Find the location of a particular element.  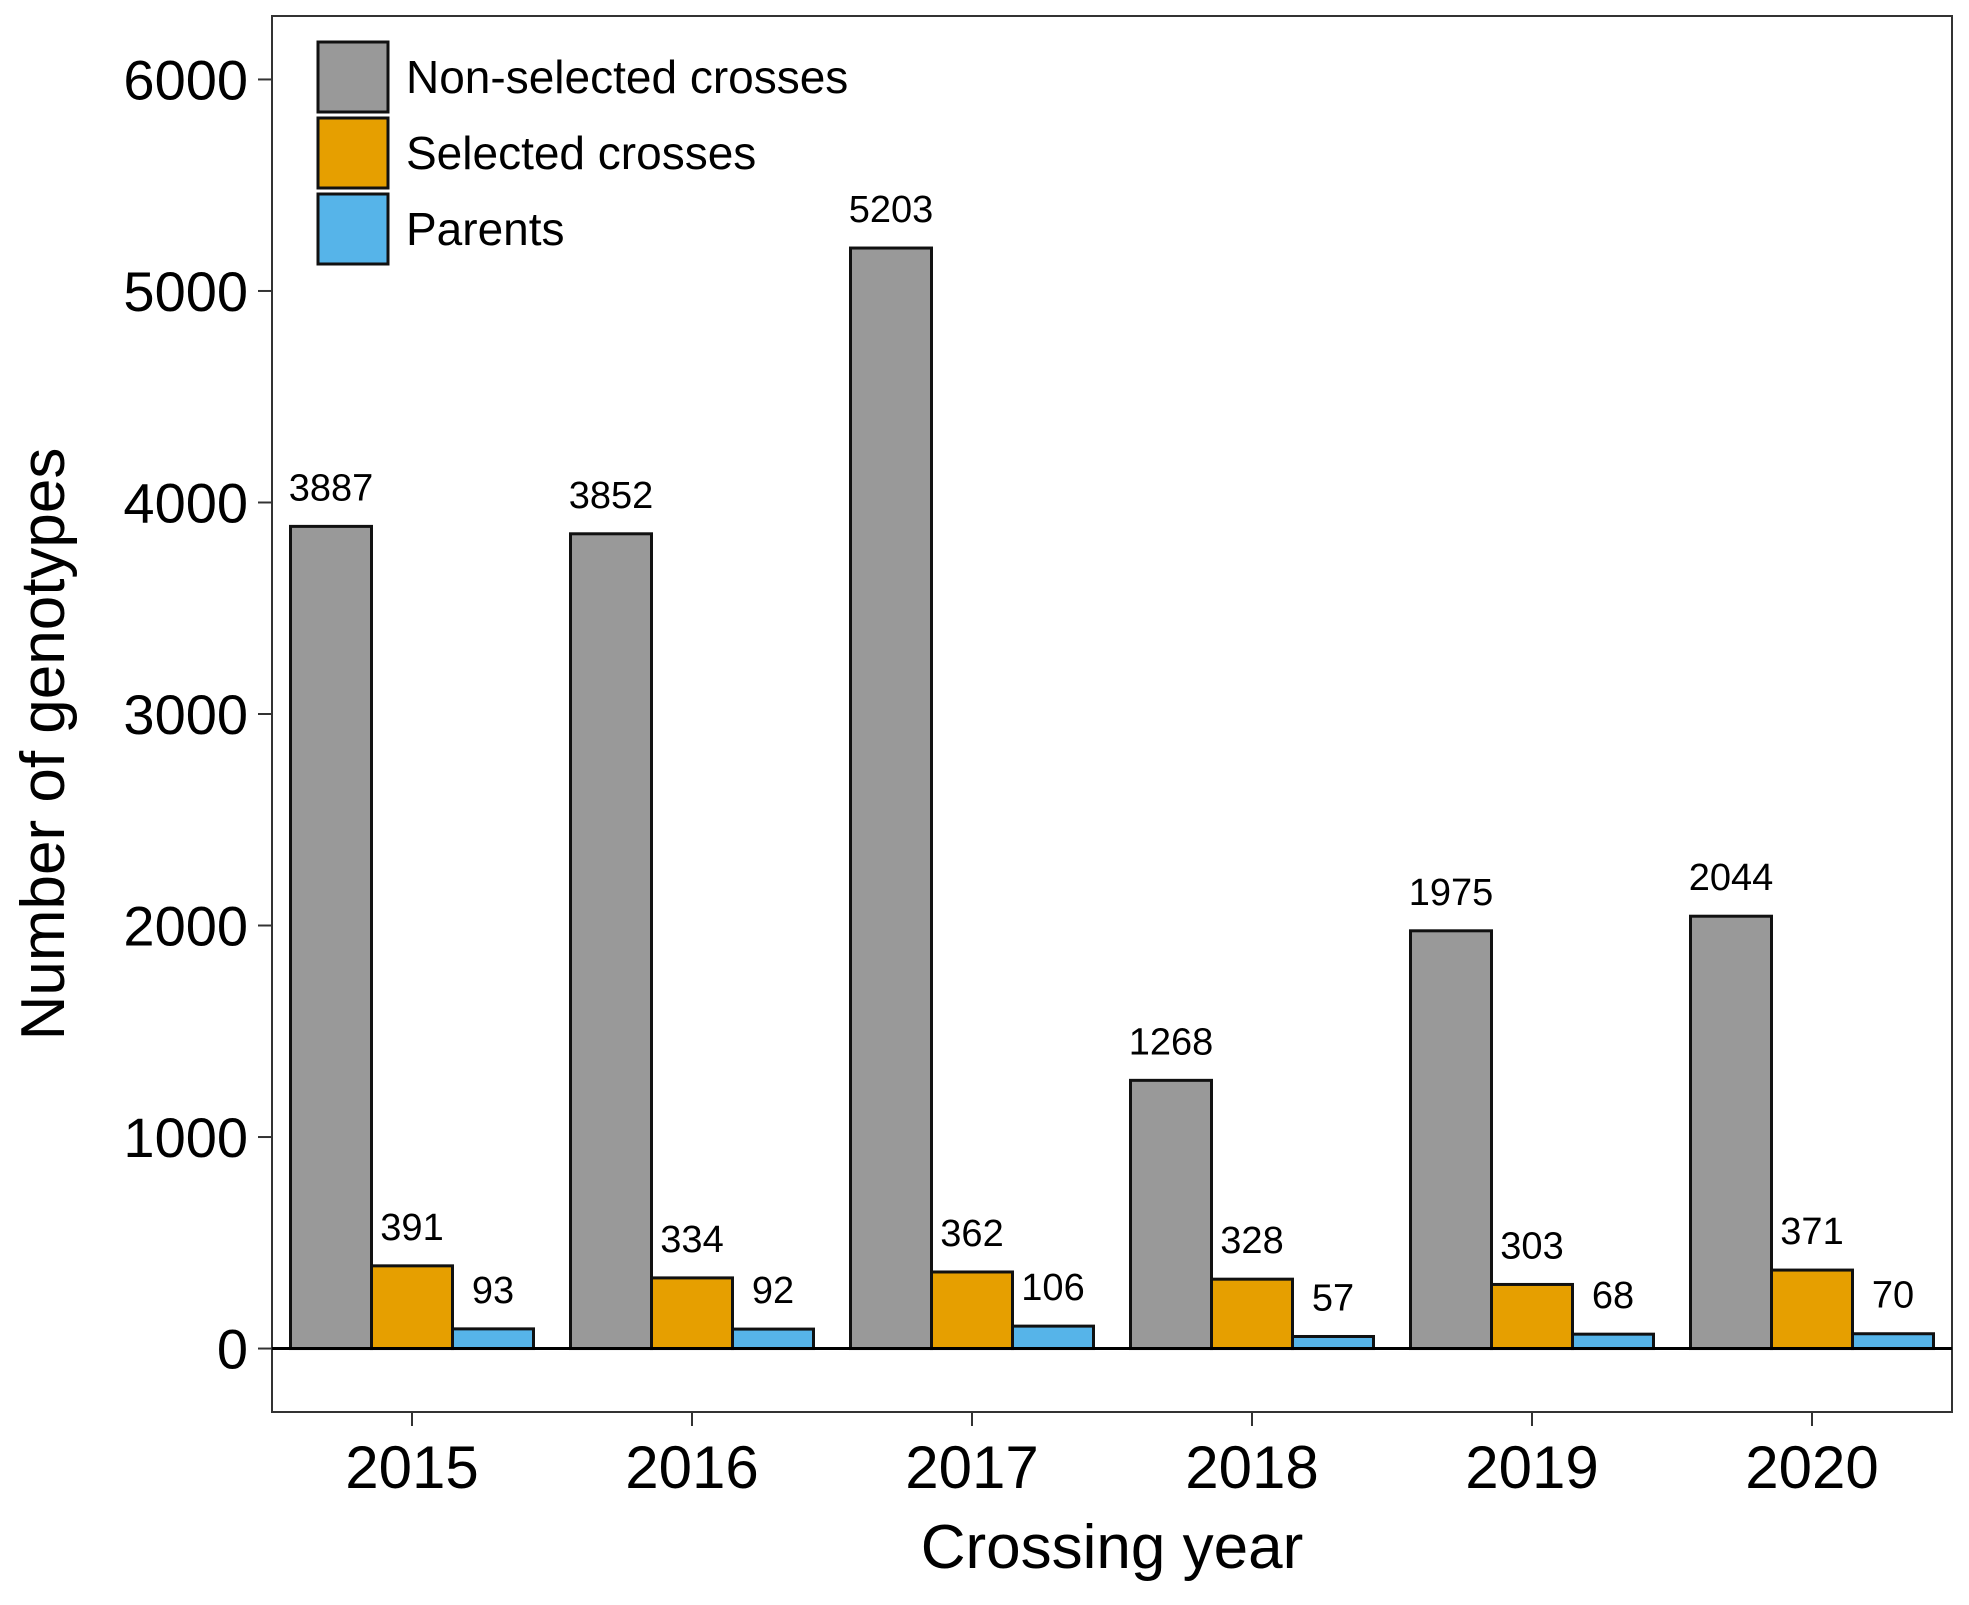

y-tick-label-2000: 2000 is located at coordinates (185, 926).